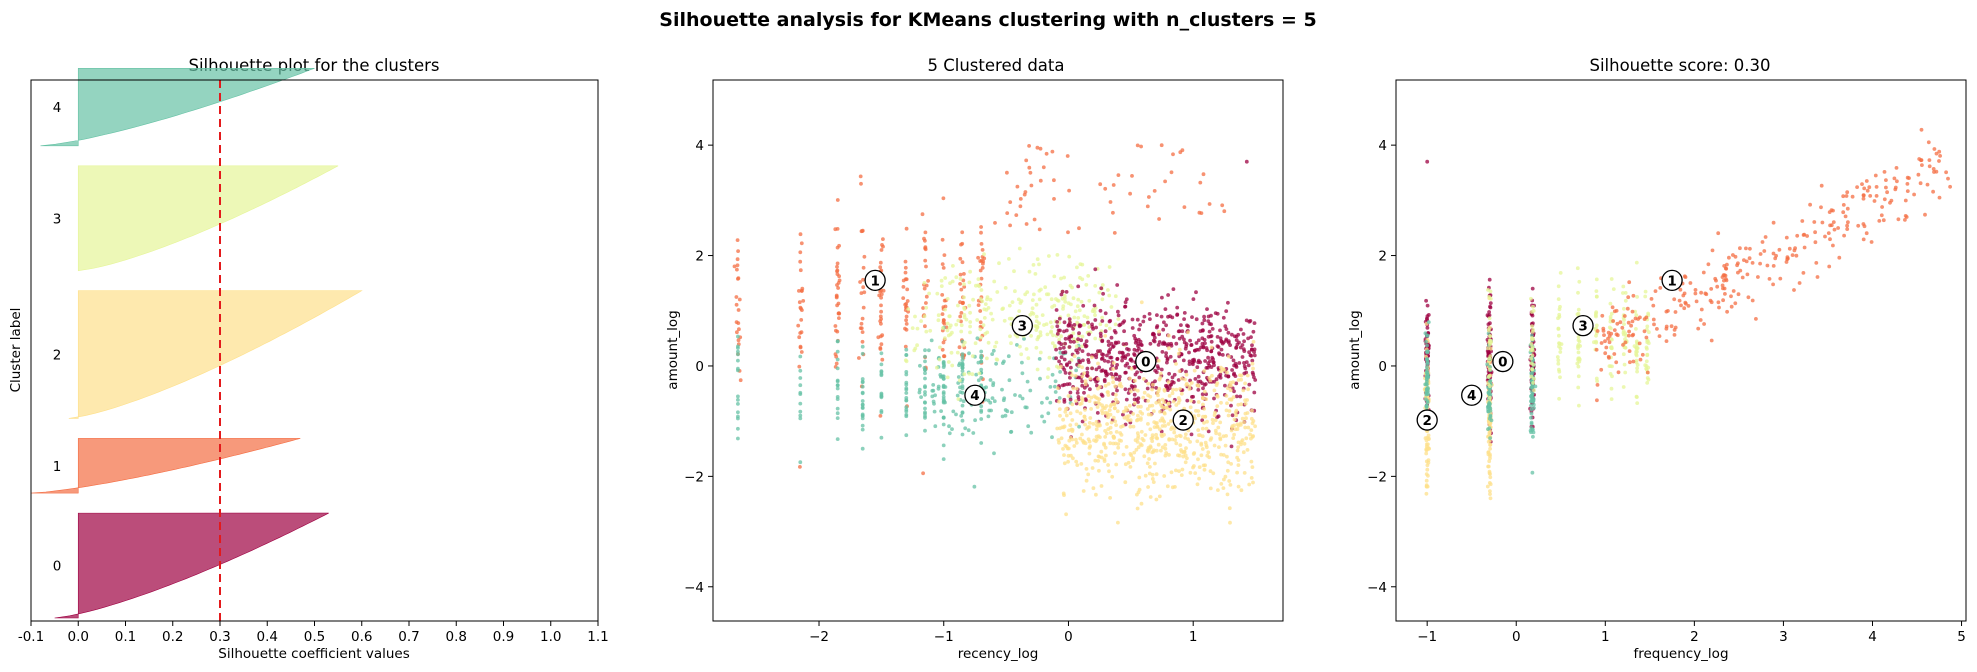 The image size is (1977, 672). What do you see at coordinates (1687, 314) in the screenshot?
I see `frequency-scatter-points` at bounding box center [1687, 314].